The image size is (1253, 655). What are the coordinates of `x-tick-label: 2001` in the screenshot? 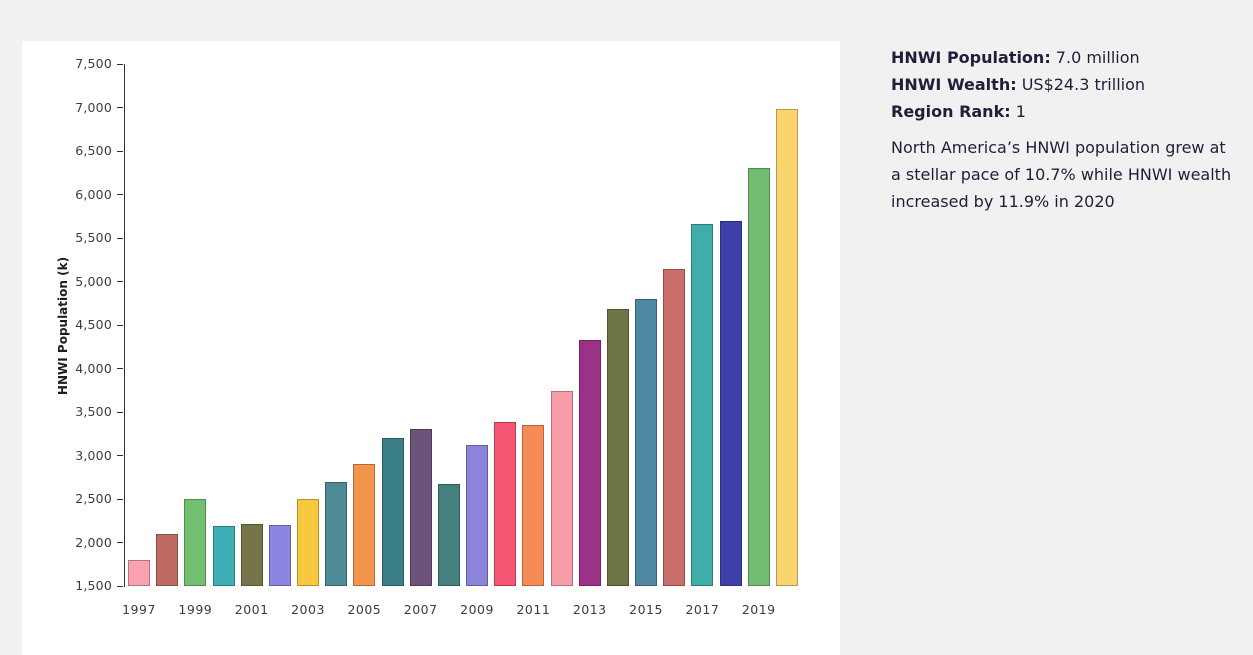 It's located at (251, 609).